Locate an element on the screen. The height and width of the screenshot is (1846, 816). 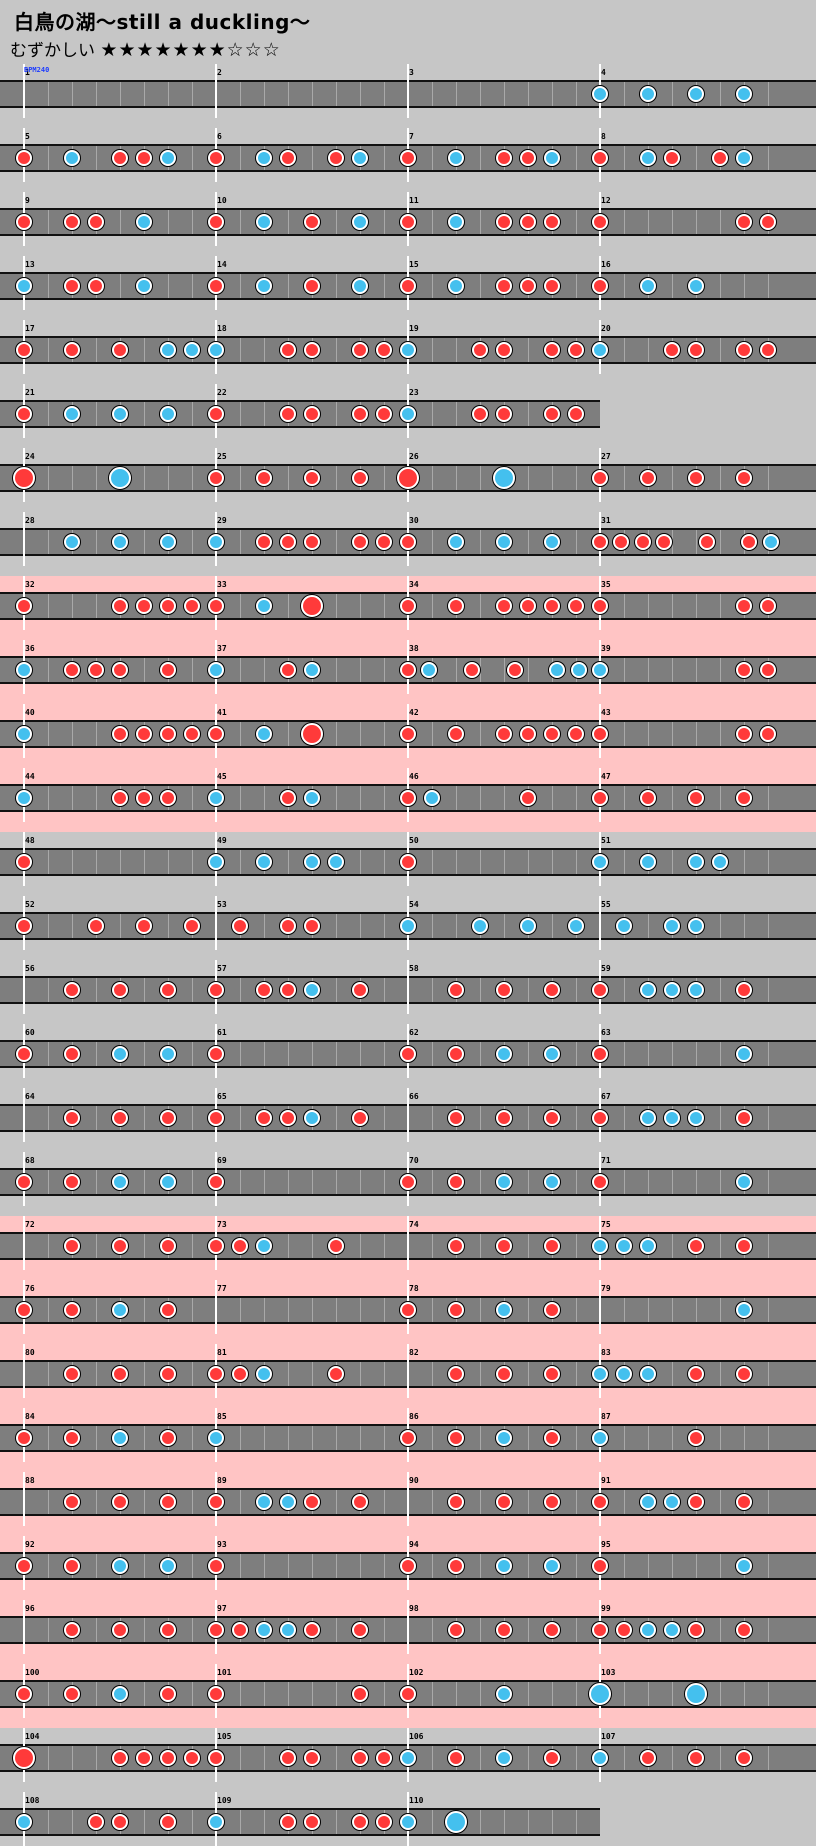
measure-number: 56 is located at coordinates (30, 968).